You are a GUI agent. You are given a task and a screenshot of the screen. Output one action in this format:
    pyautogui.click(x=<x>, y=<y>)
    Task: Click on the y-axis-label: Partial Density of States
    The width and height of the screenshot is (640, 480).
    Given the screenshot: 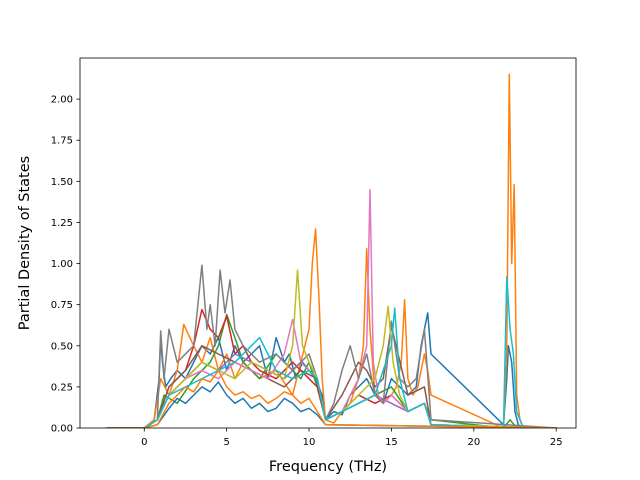 What is the action you would take?
    pyautogui.click(x=25, y=243)
    